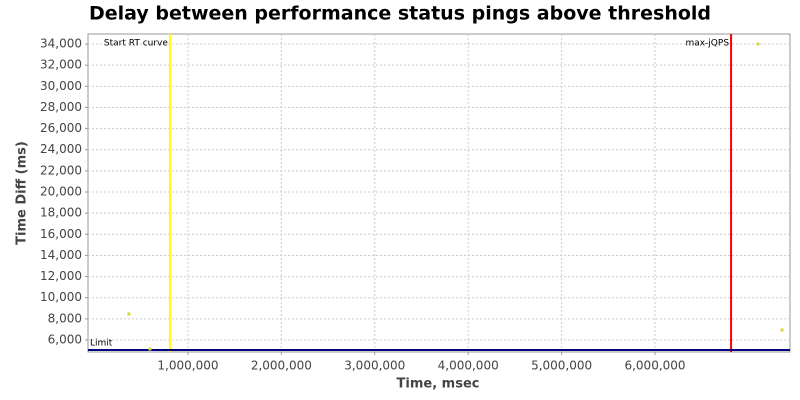 Image resolution: width=800 pixels, height=400 pixels. I want to click on y-tick-label: 12,000, so click(61, 276).